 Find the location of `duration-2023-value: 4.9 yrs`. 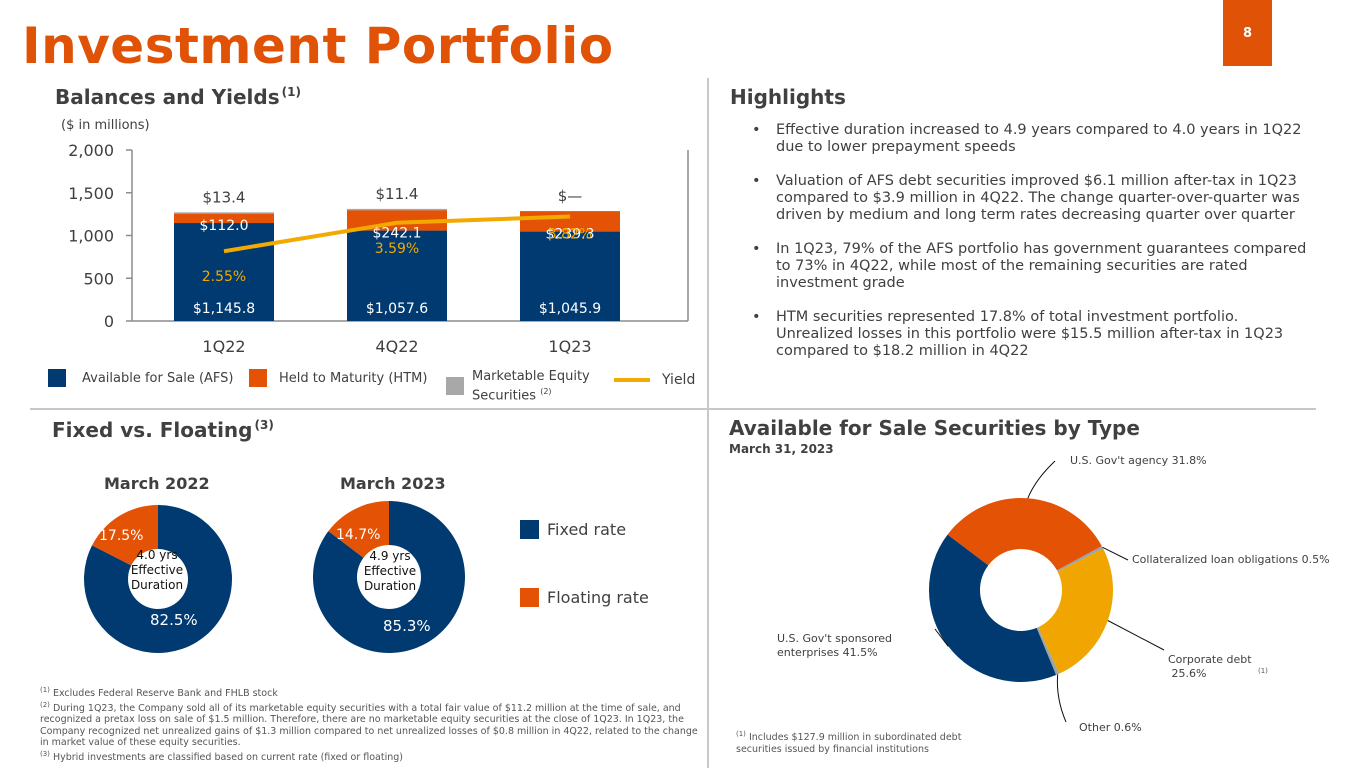

duration-2023-value: 4.9 yrs is located at coordinates (390, 556).